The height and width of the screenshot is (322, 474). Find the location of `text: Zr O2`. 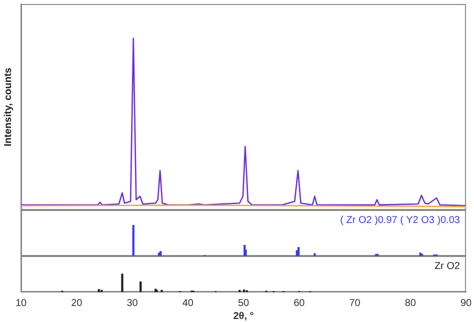

text: Zr O2 is located at coordinates (447, 266).